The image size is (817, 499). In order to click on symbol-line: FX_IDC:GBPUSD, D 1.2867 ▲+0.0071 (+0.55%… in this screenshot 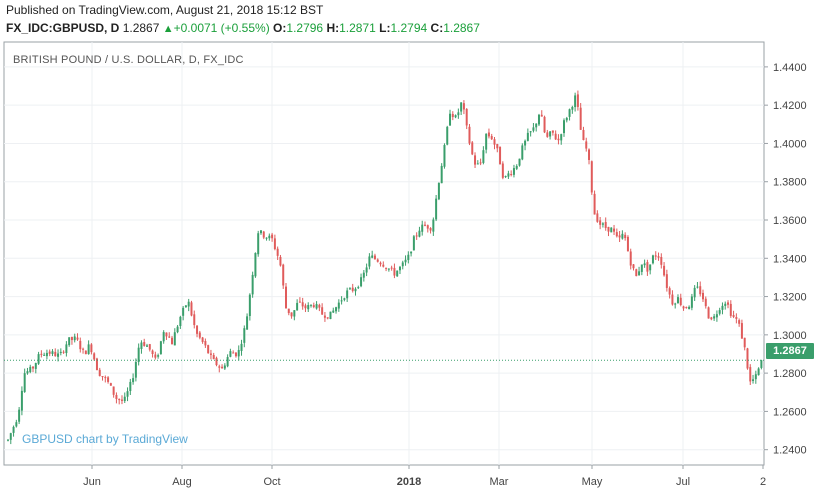, I will do `click(243, 28)`.